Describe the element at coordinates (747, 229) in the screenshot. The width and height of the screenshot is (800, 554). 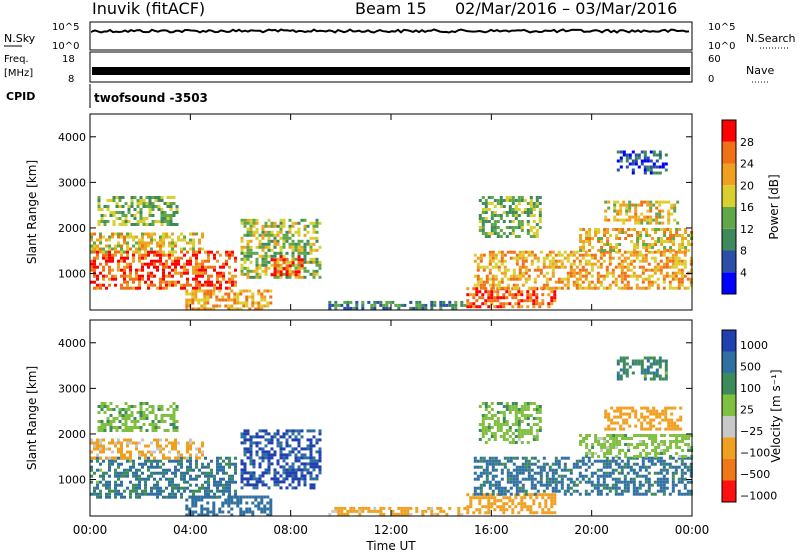
I see `colorbar-tick-label: 12` at that location.